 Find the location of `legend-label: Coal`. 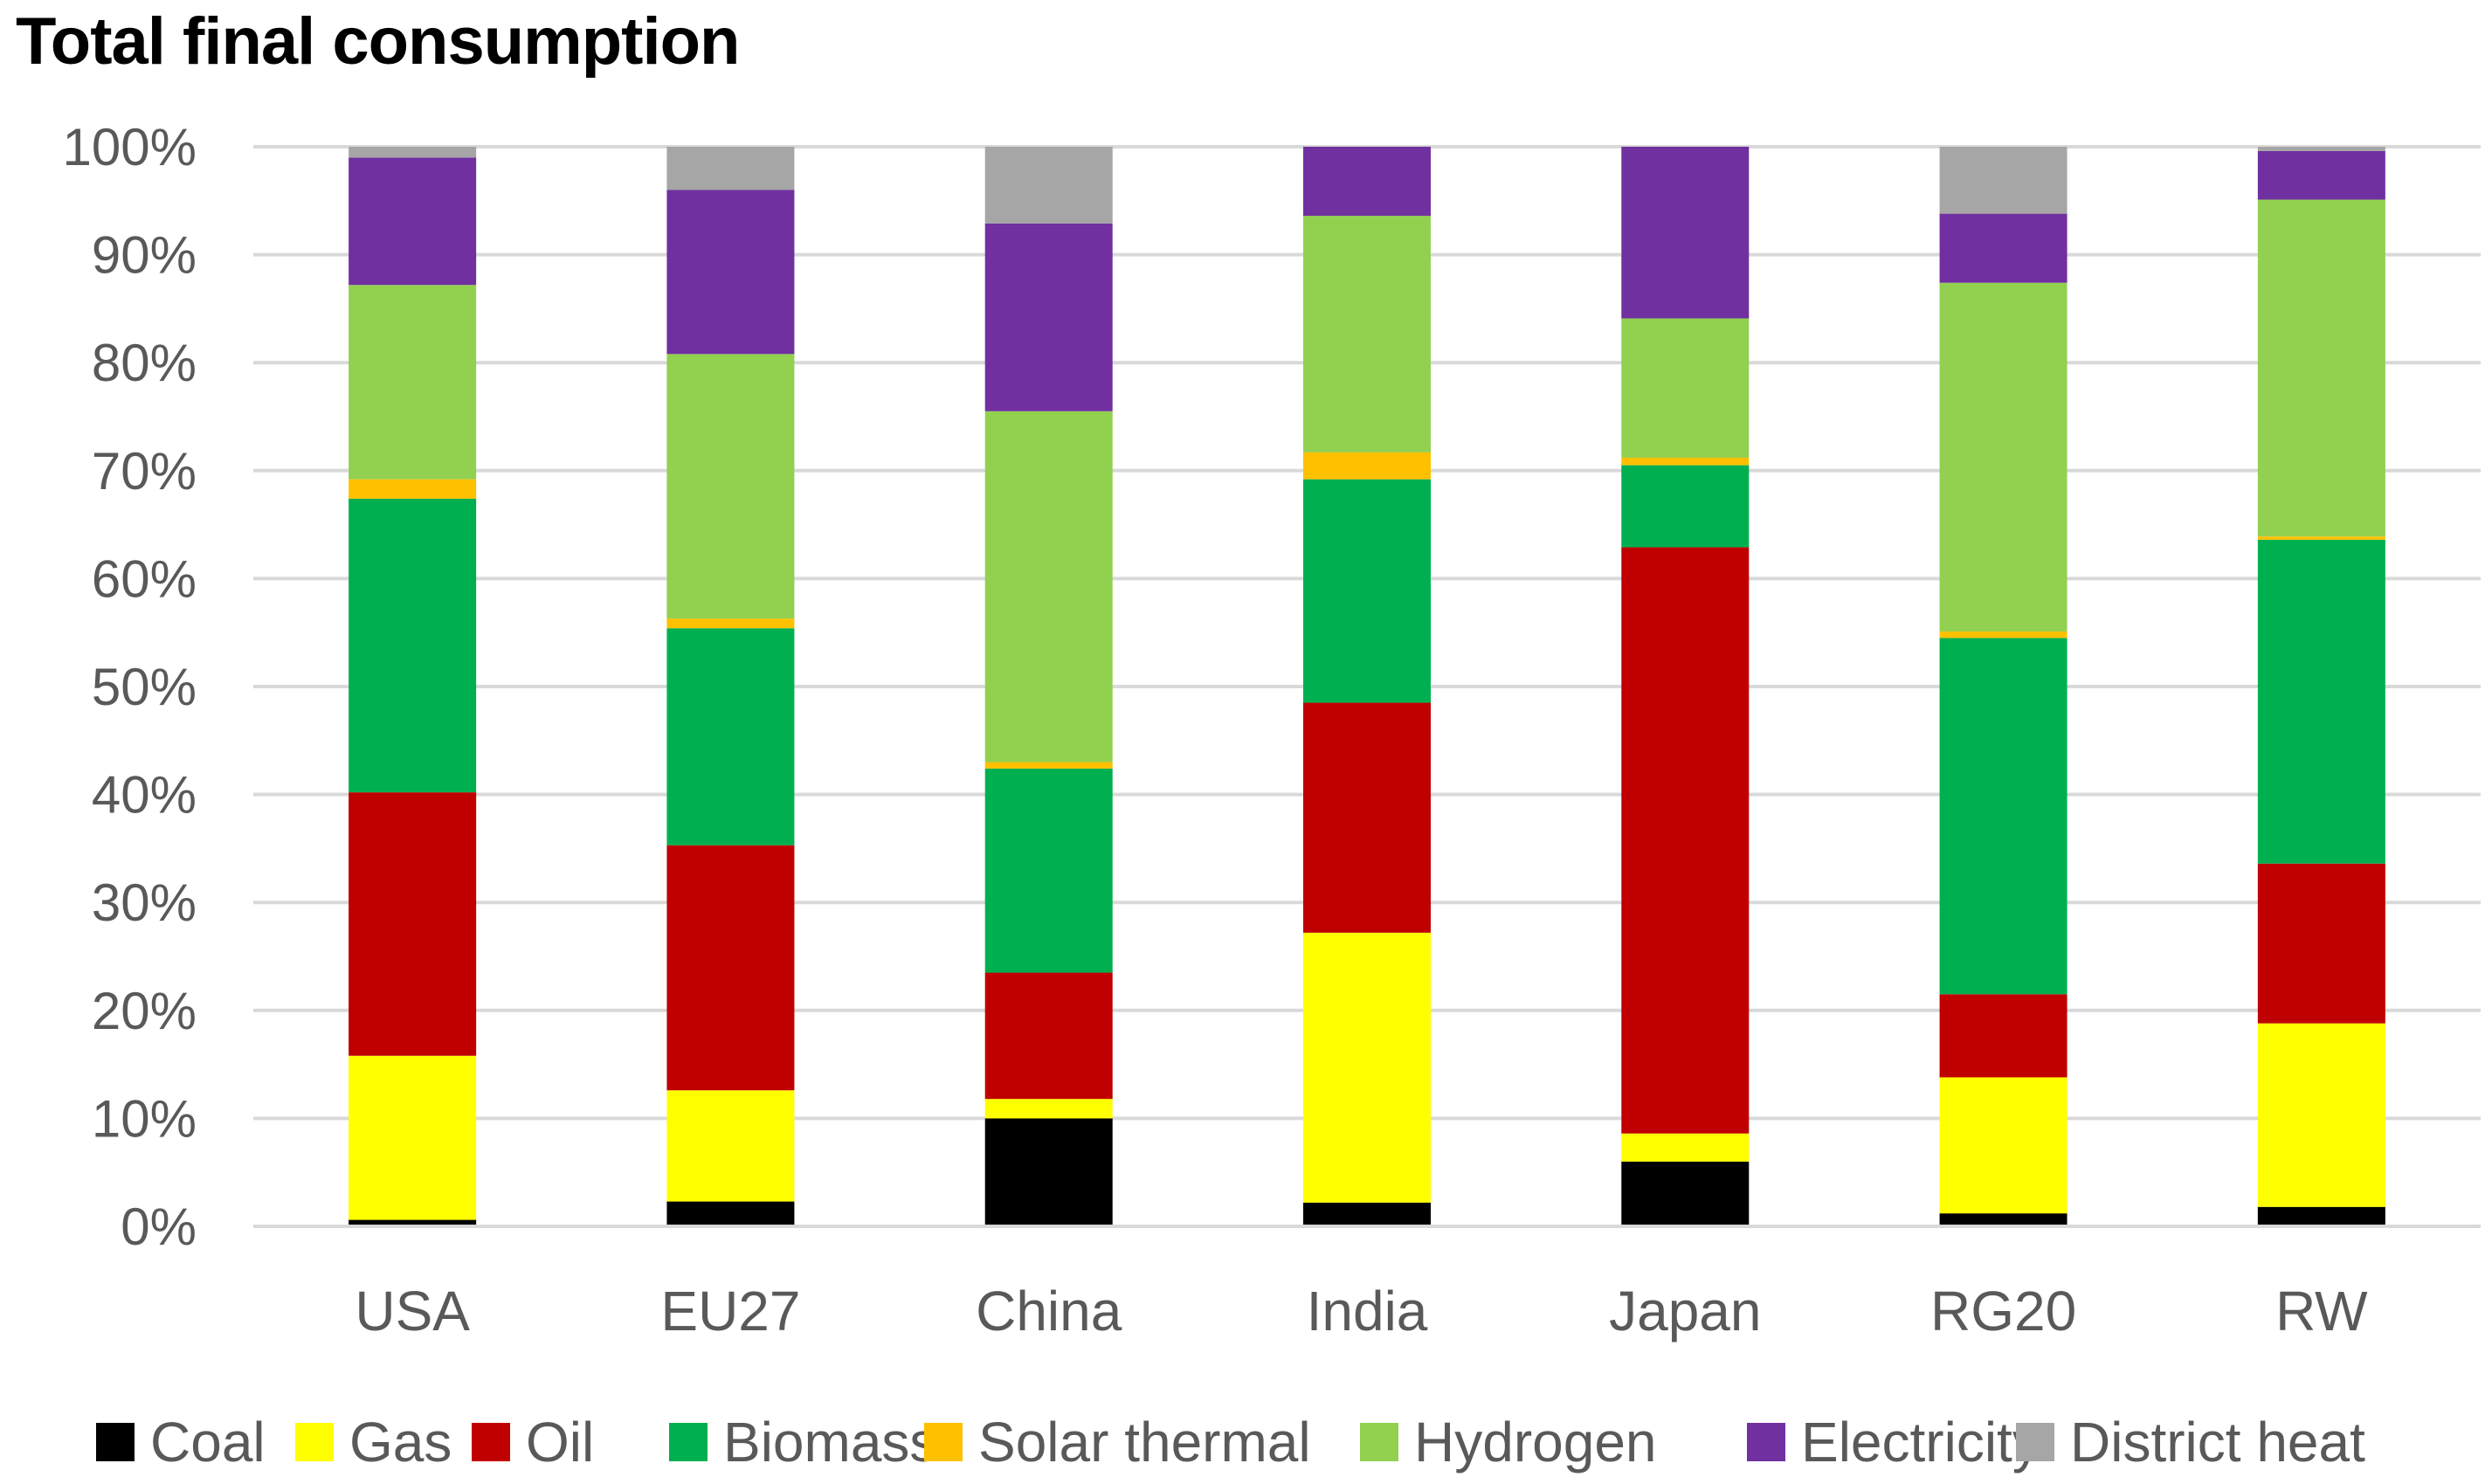

legend-label: Coal is located at coordinates (208, 1442).